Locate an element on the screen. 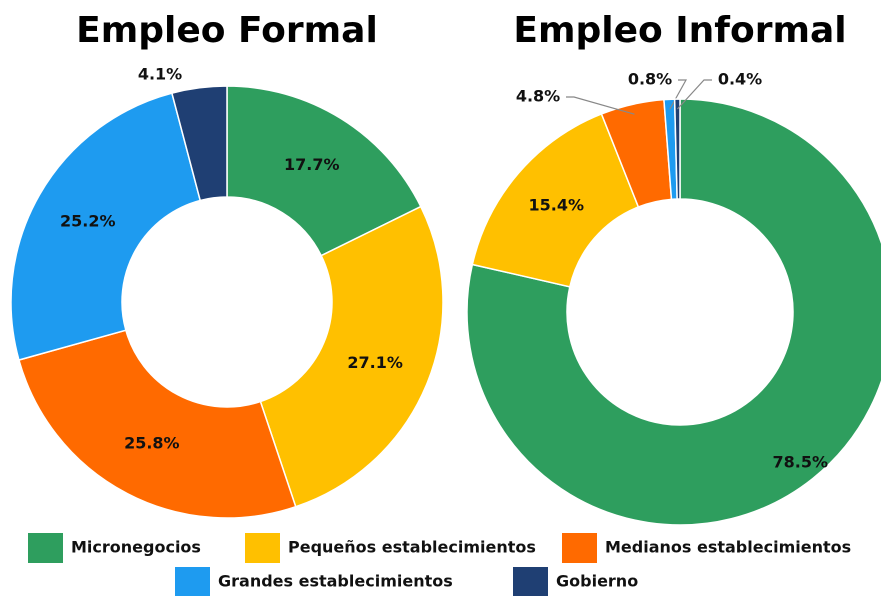  legend-label: Grandes establecimientos is located at coordinates (335, 581).